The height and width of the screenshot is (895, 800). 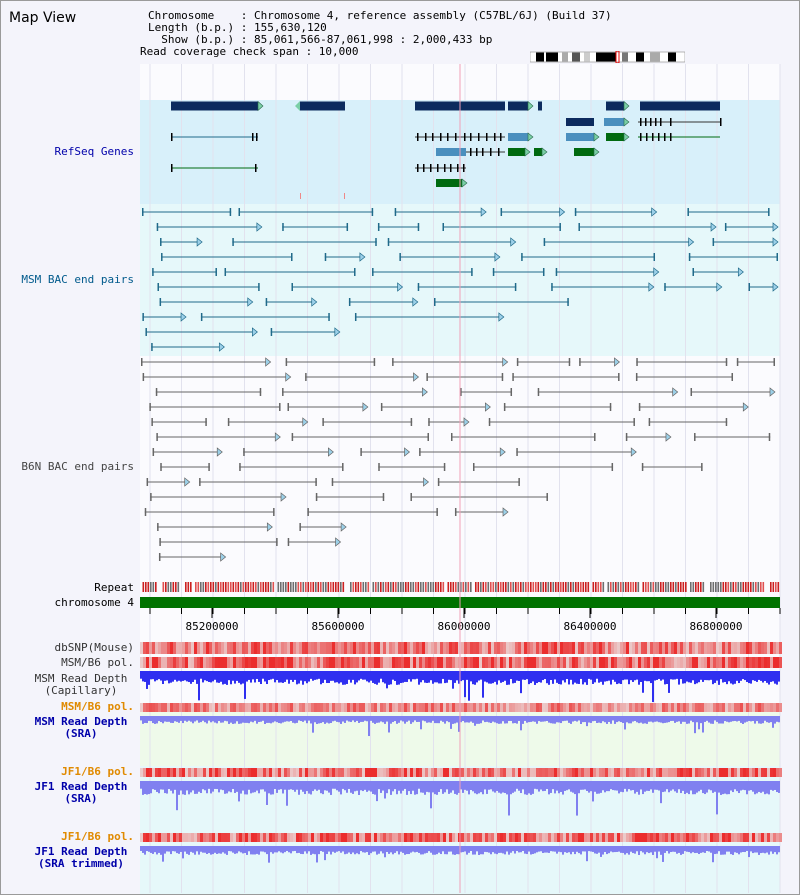 I want to click on msm-pol-sra-label: MSM/B6 pol., so click(x=97, y=706).